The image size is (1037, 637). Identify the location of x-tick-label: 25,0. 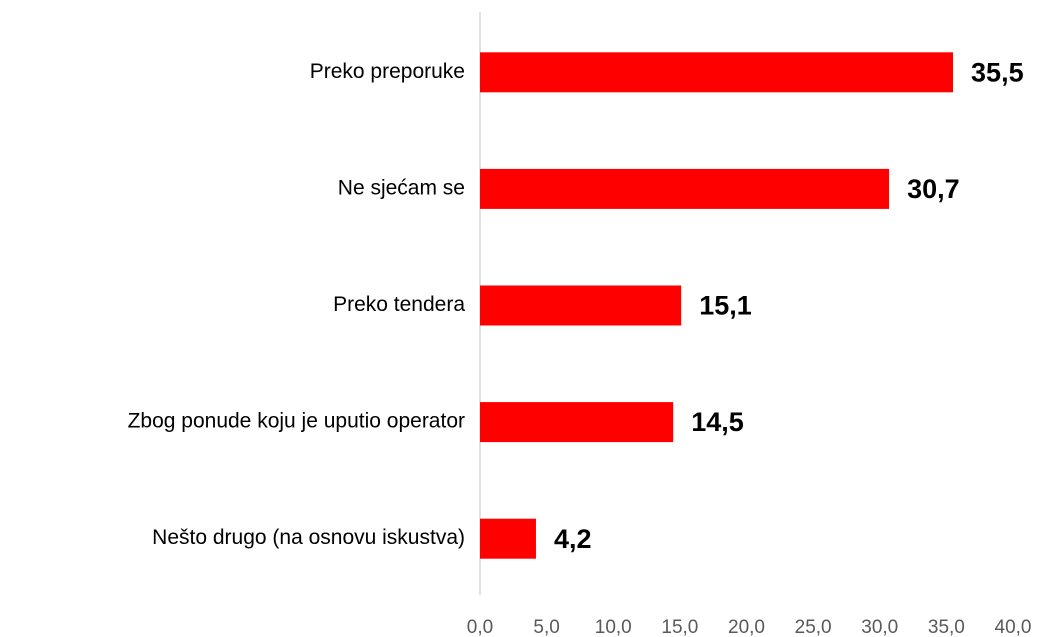
(813, 627).